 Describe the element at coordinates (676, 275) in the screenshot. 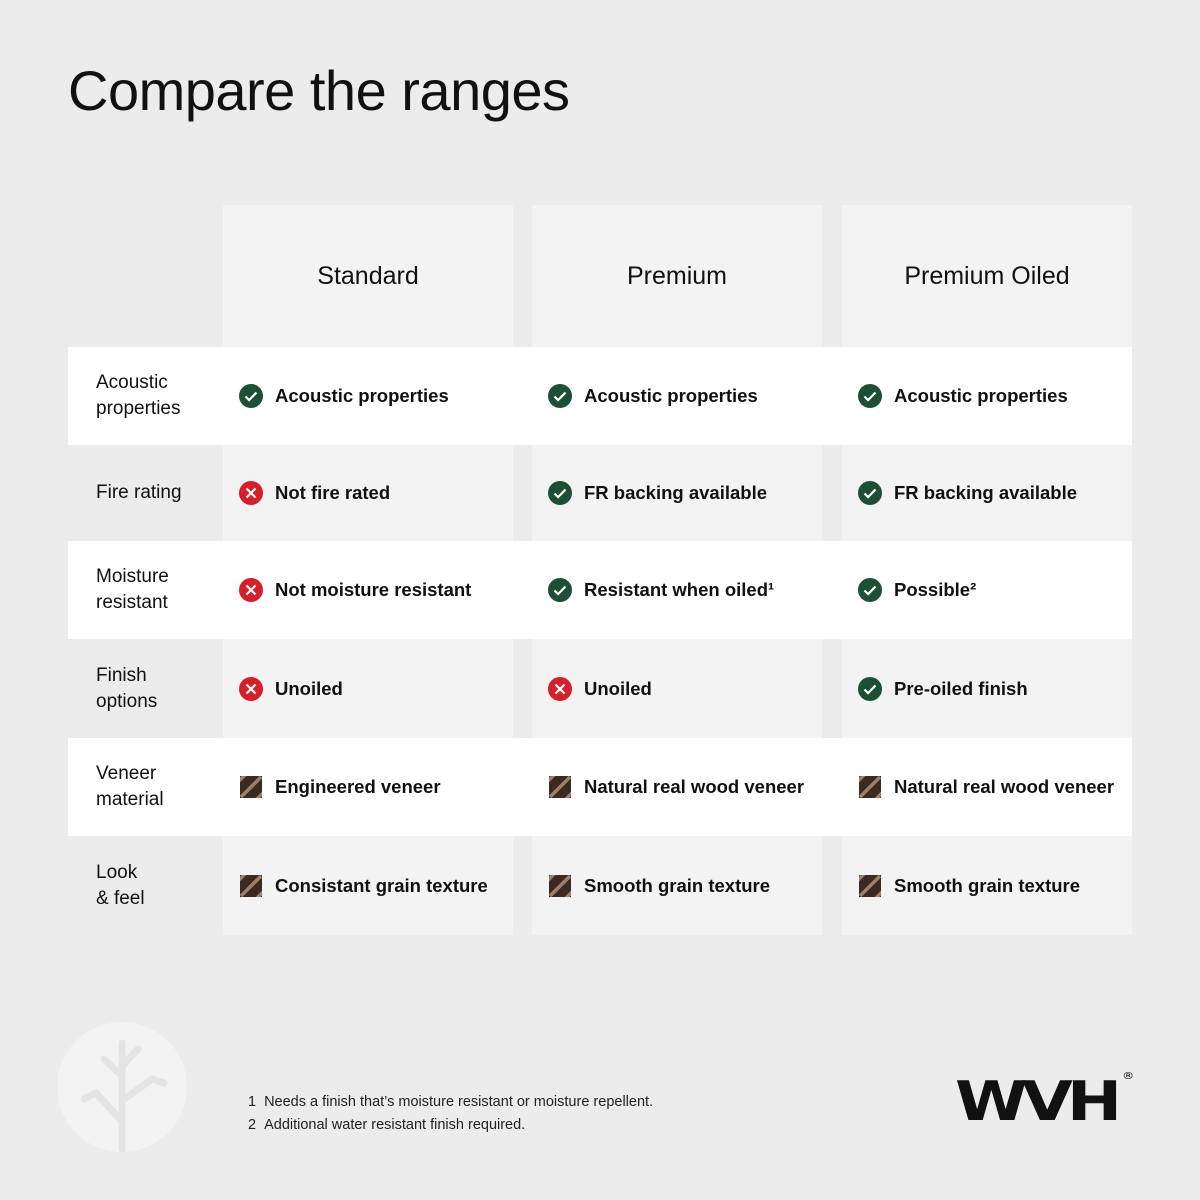

I see `column-header: Premium` at that location.